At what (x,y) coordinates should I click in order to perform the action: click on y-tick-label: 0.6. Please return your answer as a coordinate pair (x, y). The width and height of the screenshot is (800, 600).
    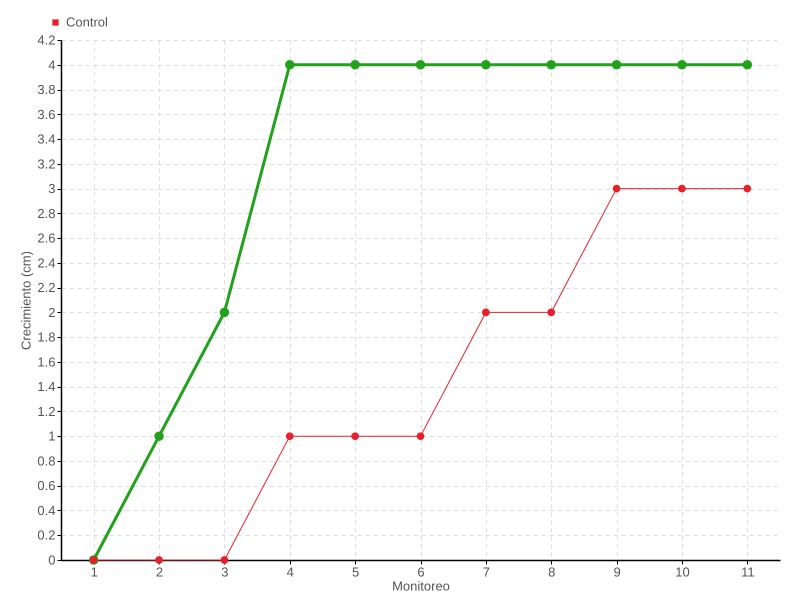
    Looking at the image, I should click on (46, 486).